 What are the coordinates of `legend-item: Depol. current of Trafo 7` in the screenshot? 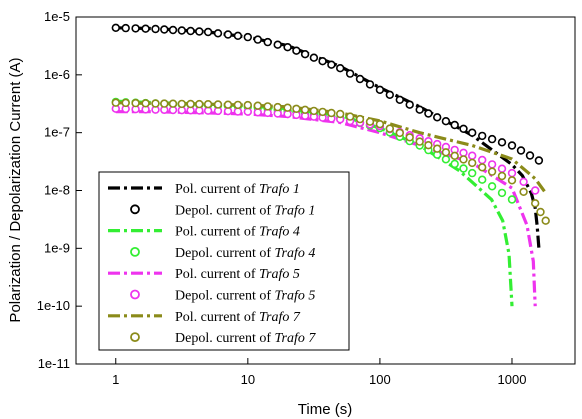 It's located at (223, 338).